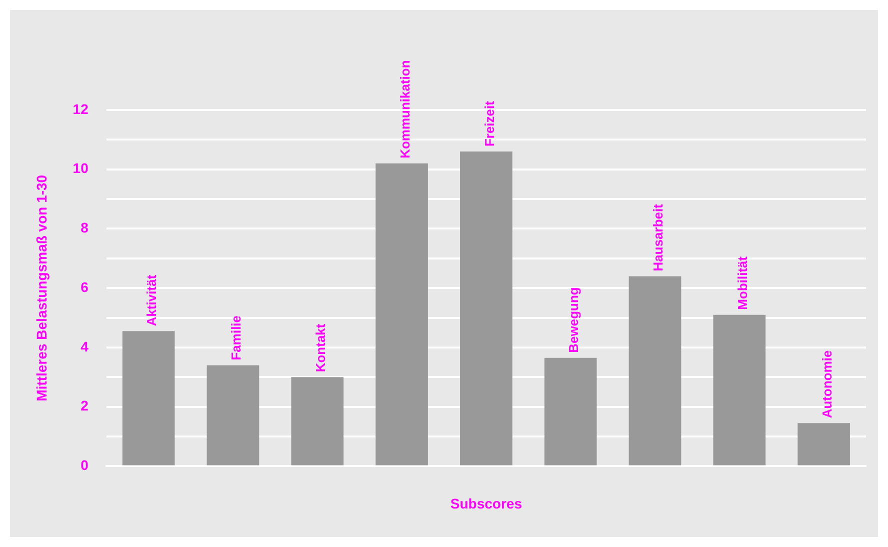  I want to click on x-tick-label: Kommunikation, so click(404, 109).